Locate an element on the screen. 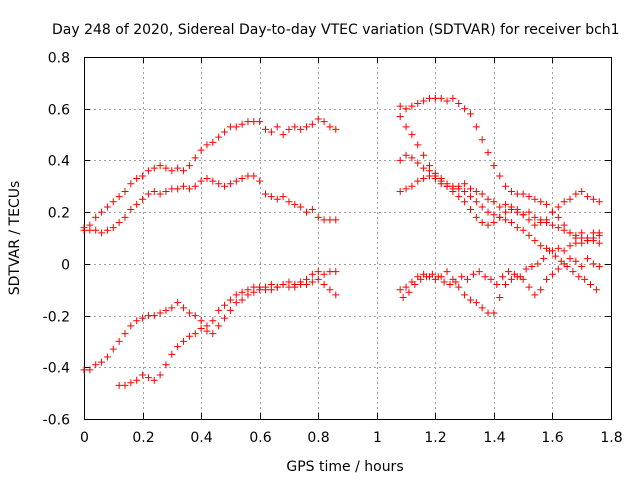  x-tick-label: 1.2 is located at coordinates (435, 438).